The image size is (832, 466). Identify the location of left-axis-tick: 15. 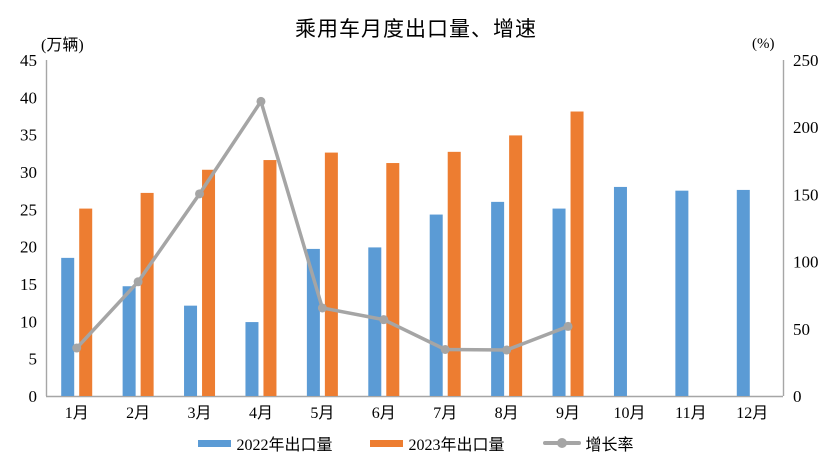
(28, 284).